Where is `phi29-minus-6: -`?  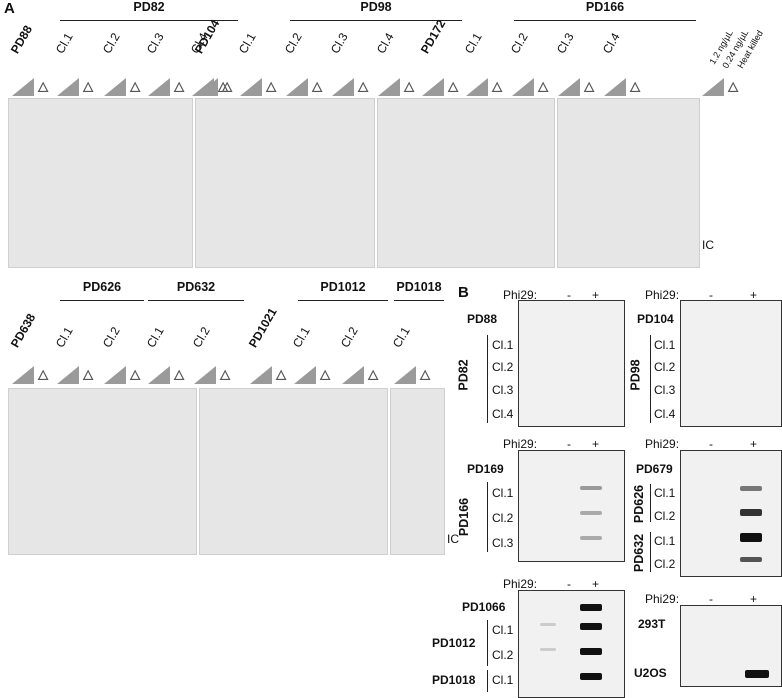 phi29-minus-6: - is located at coordinates (711, 599).